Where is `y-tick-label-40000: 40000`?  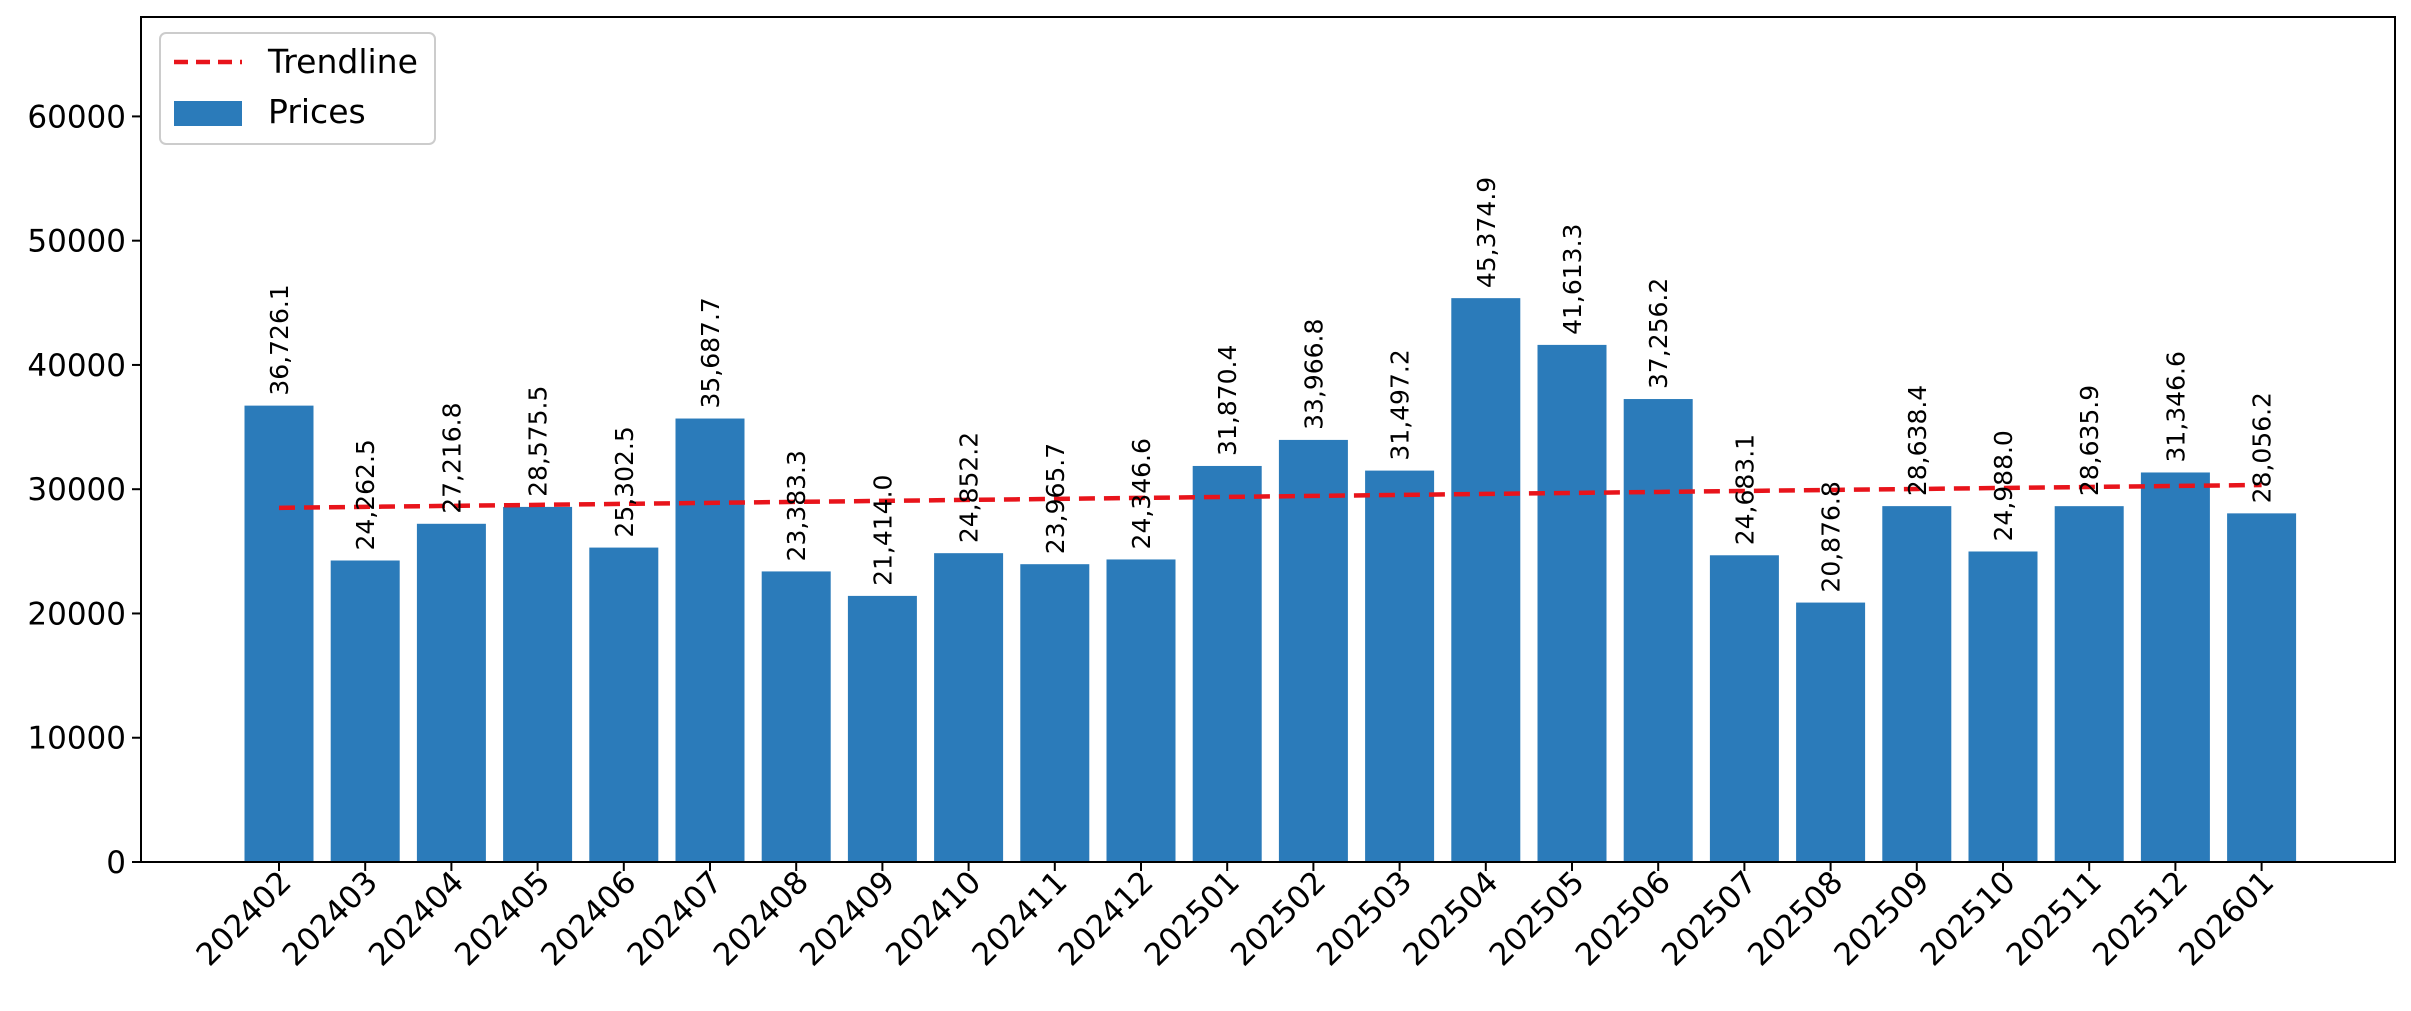 y-tick-label-40000: 40000 is located at coordinates (76, 366).